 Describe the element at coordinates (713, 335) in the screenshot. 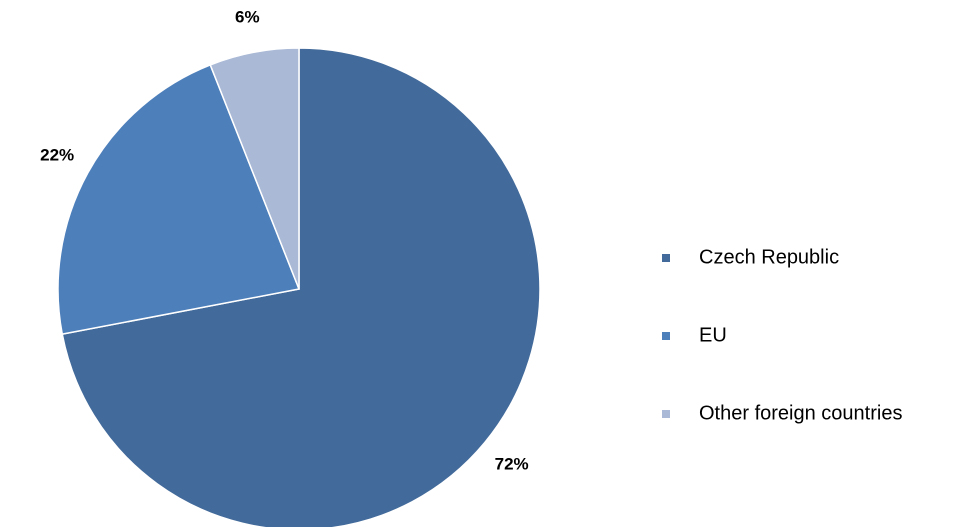

I see `legend-label: EU` at that location.